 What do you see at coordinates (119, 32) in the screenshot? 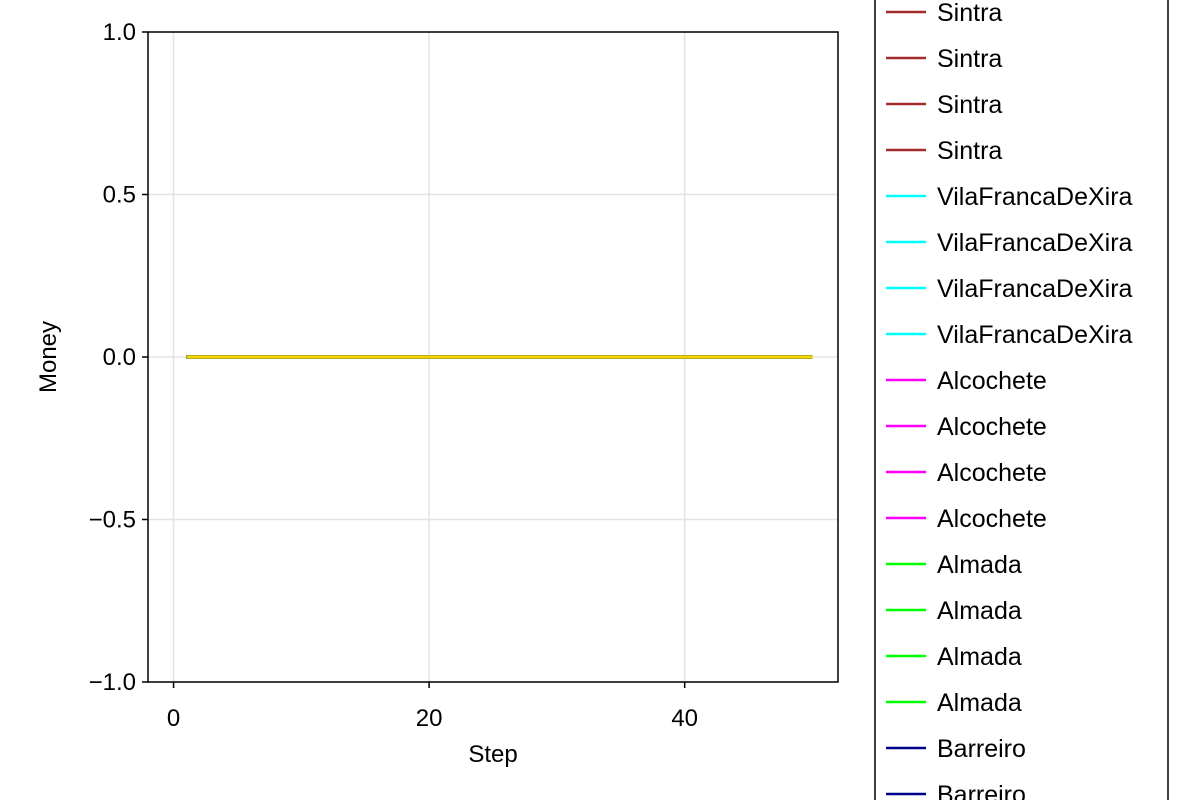
I see `y-tick-label: 1.0` at bounding box center [119, 32].